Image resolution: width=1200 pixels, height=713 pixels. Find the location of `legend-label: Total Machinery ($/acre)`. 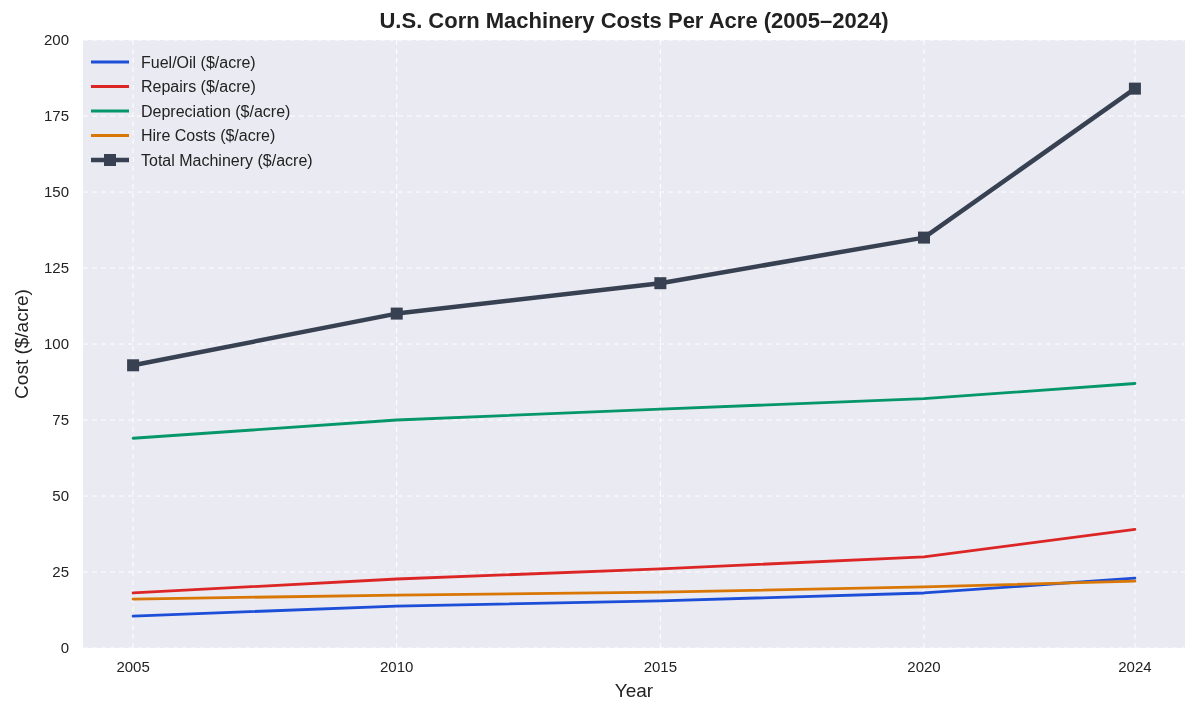

legend-label: Total Machinery ($/acre) is located at coordinates (227, 160).